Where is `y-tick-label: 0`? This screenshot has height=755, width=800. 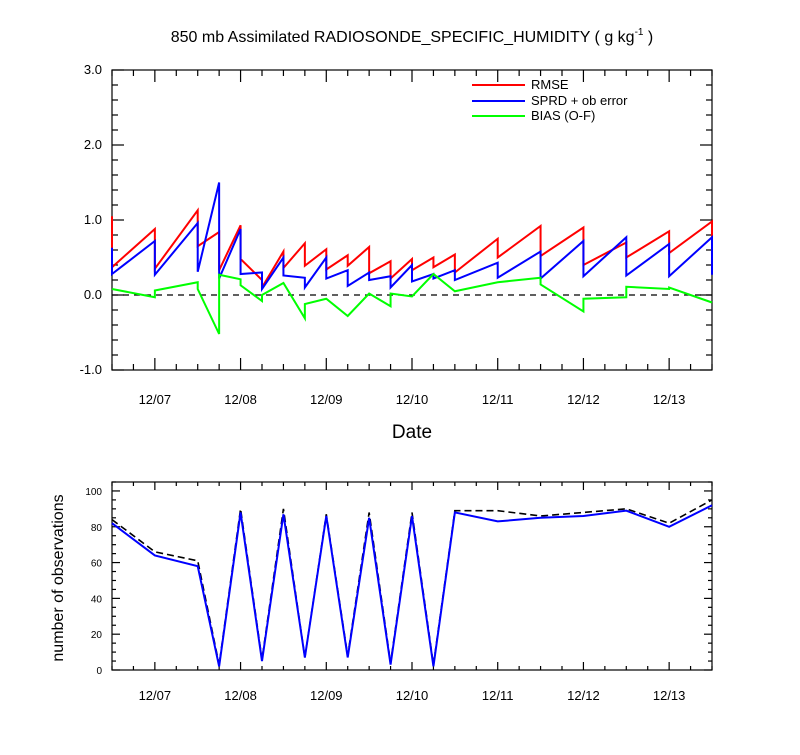
y-tick-label: 0 is located at coordinates (99, 671).